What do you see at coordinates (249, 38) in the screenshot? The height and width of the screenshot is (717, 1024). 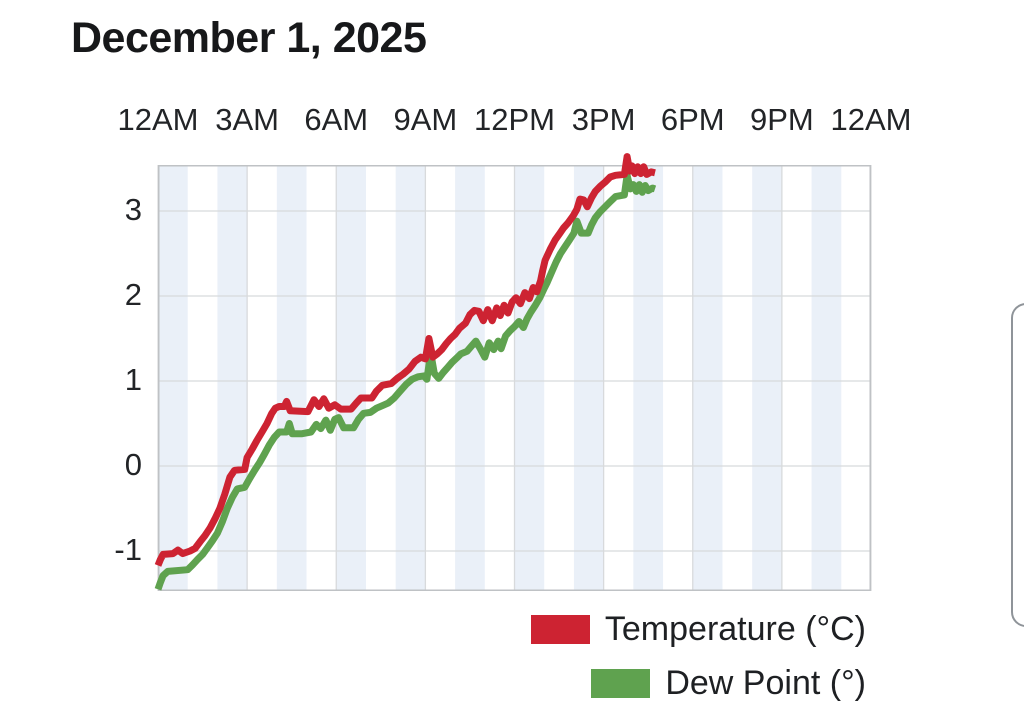 I see `page-title: December 1, 2025` at bounding box center [249, 38].